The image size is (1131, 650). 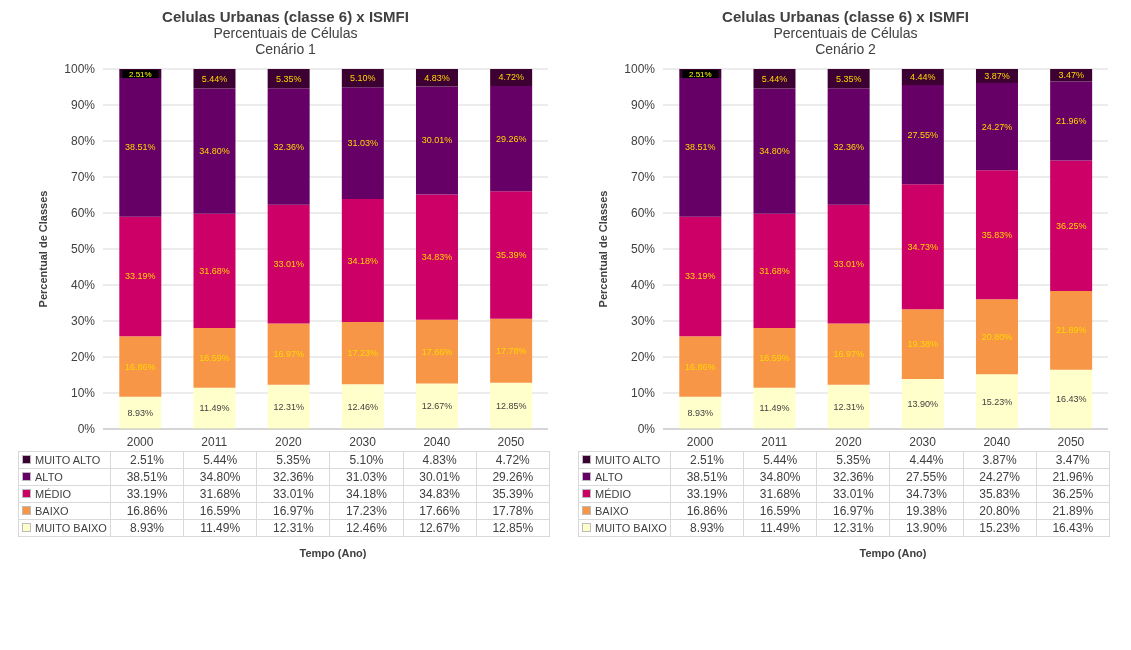 What do you see at coordinates (848, 406) in the screenshot?
I see `text: 12.31%` at bounding box center [848, 406].